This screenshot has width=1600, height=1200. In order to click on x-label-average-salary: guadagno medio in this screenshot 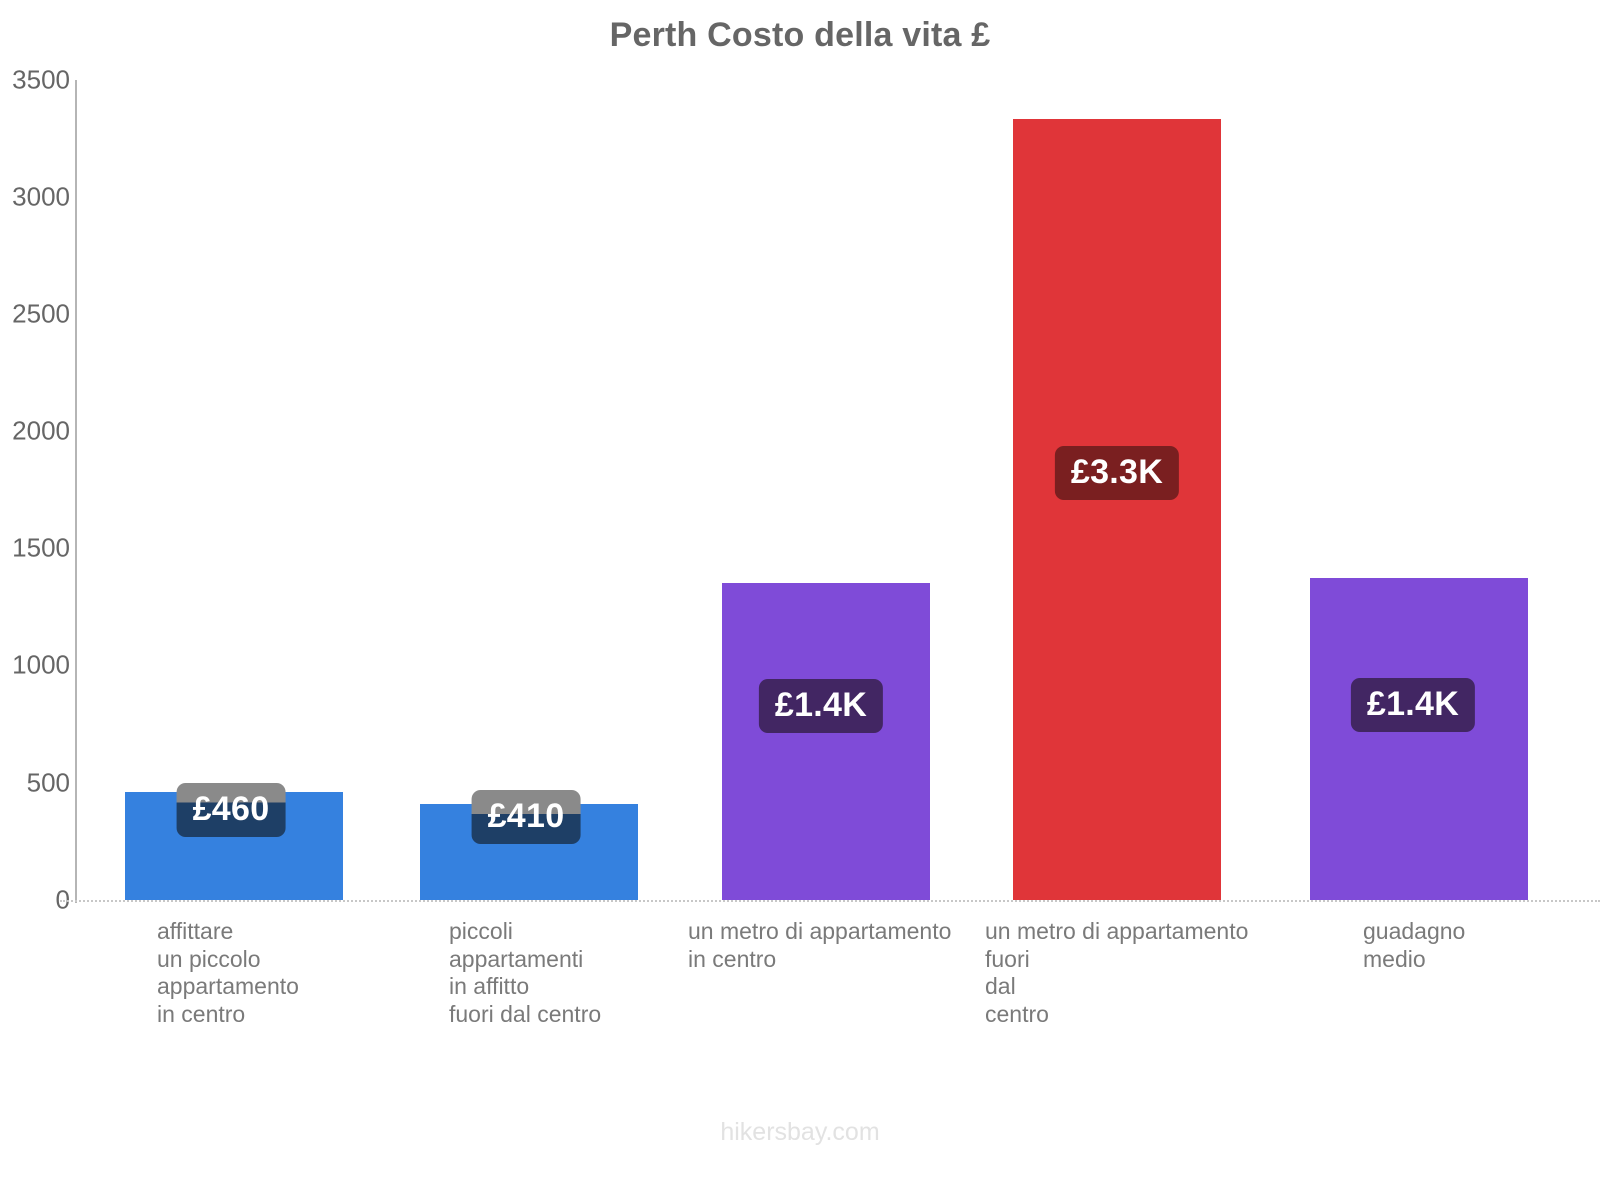, I will do `click(1414, 945)`.